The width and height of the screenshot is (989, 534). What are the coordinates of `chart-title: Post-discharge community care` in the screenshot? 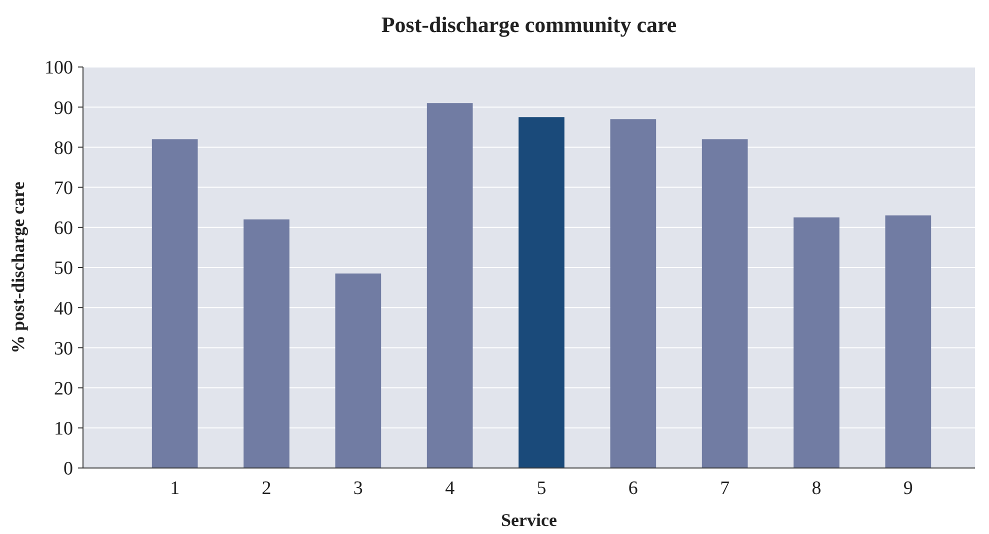 It's located at (529, 24).